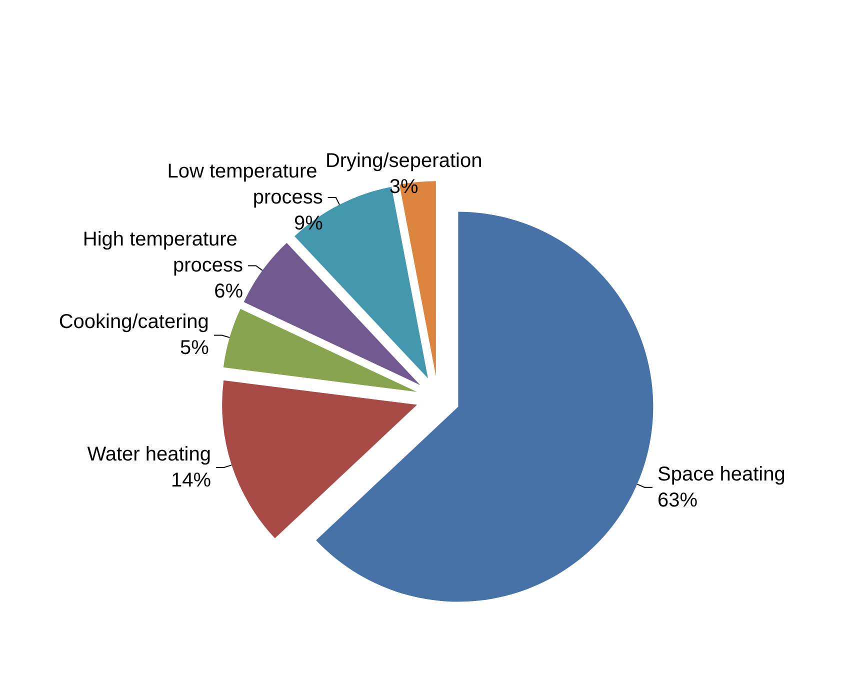 This screenshot has width=844, height=688. Describe the element at coordinates (677, 500) in the screenshot. I see `data-label: 63%` at that location.